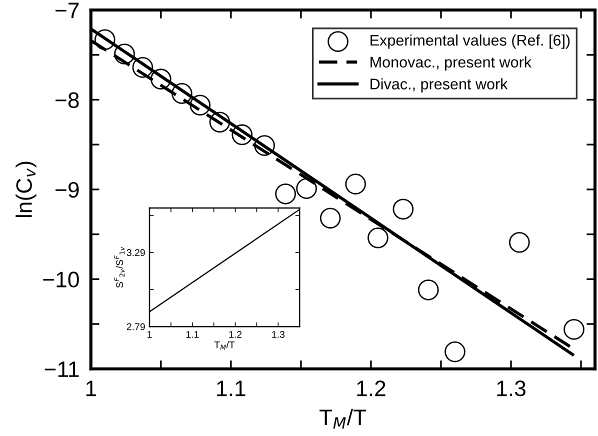 The width and height of the screenshot is (598, 436). Describe the element at coordinates (451, 63) in the screenshot. I see `legend-label: Monovac., present work` at that location.